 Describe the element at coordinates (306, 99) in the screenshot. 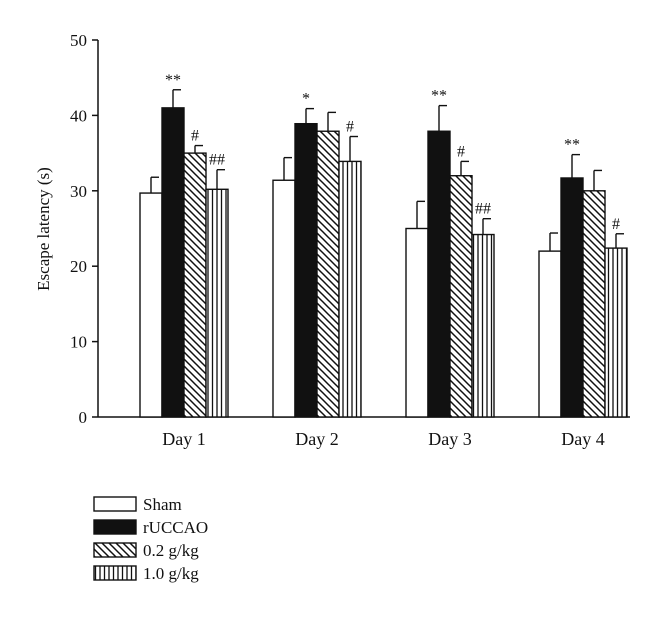

I see `significance-label: *` at that location.